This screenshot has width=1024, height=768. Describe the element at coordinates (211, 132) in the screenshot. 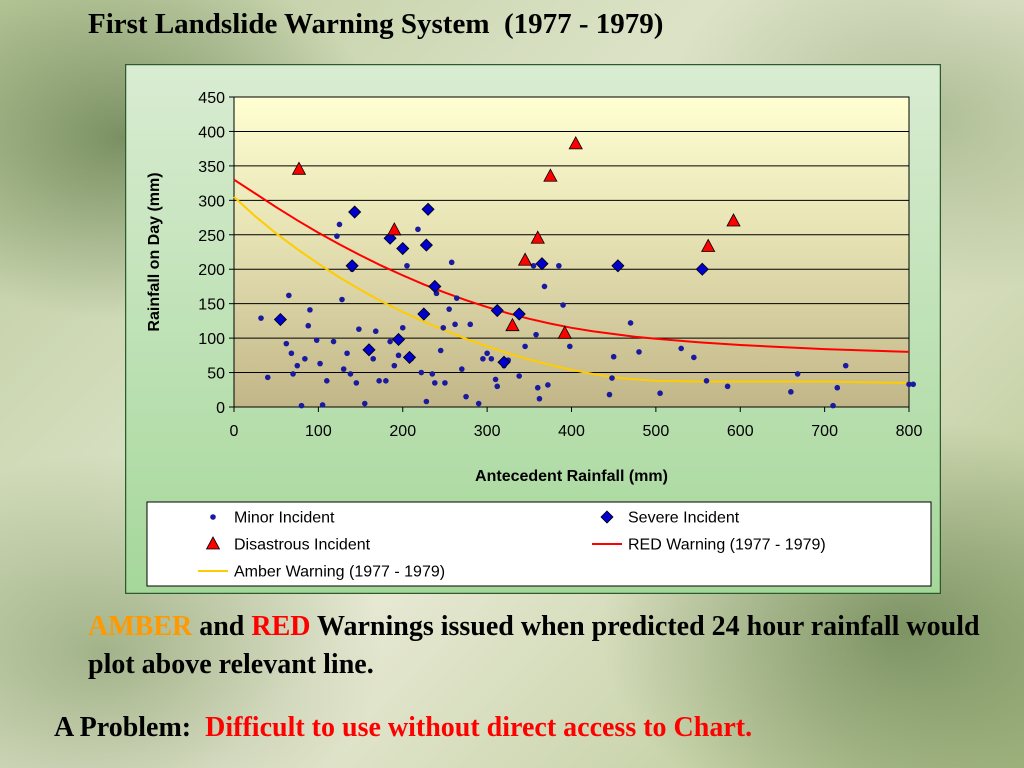

I see `y-tick-label: 400` at that location.